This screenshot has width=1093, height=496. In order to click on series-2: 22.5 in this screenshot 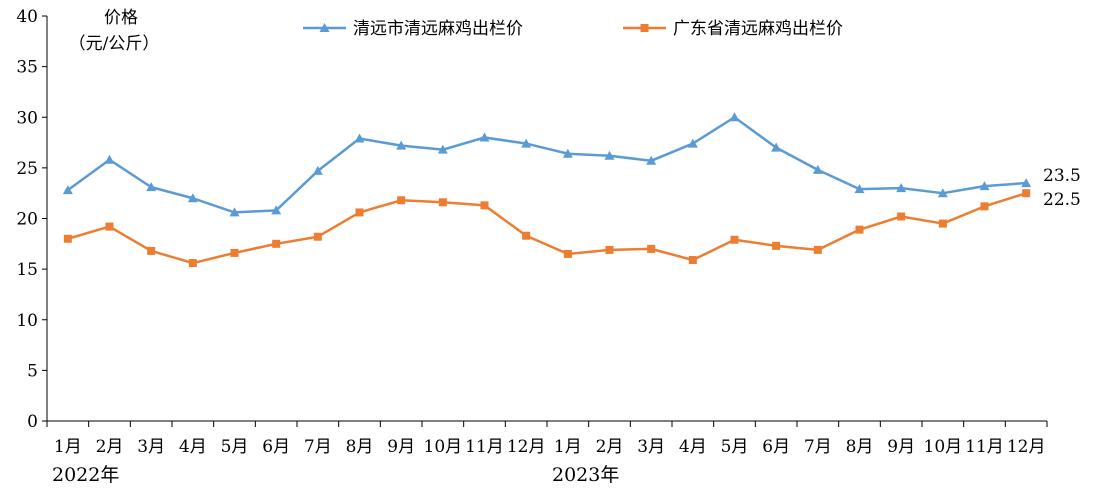, I will do `click(572, 228)`.